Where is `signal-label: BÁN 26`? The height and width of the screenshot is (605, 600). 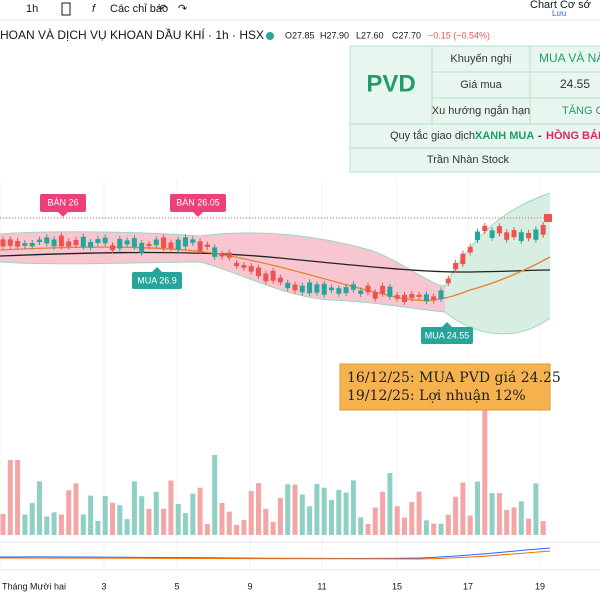 signal-label: BÁN 26 is located at coordinates (62, 202).